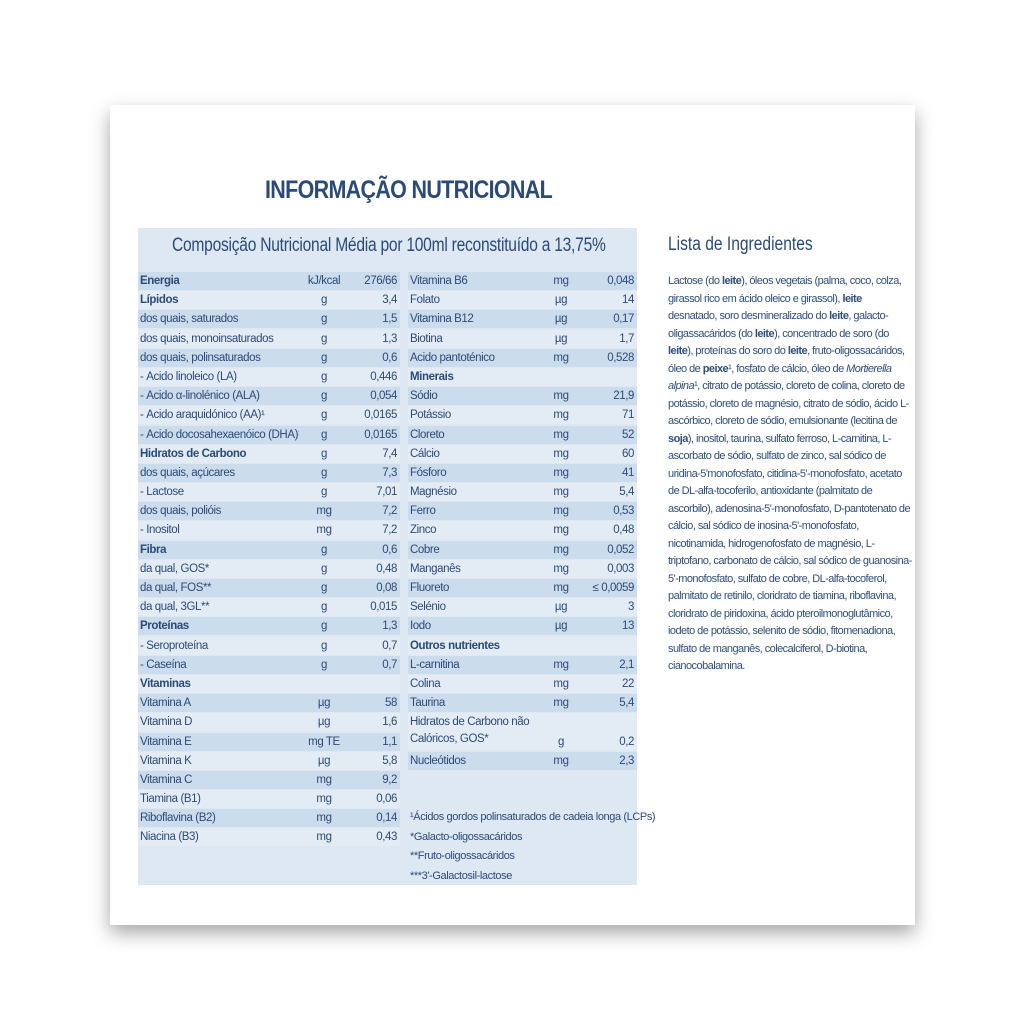  Describe the element at coordinates (522, 434) in the screenshot. I see `table-row: Cloreto mg 52` at that location.